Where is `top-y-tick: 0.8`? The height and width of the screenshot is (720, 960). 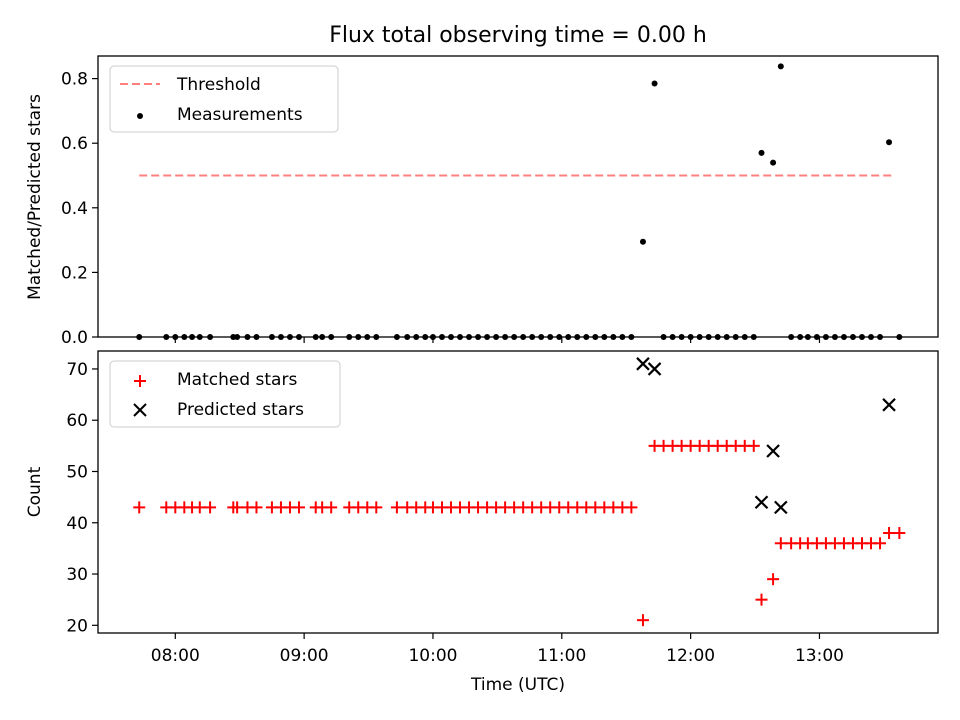
top-y-tick: 0.8 is located at coordinates (79, 80).